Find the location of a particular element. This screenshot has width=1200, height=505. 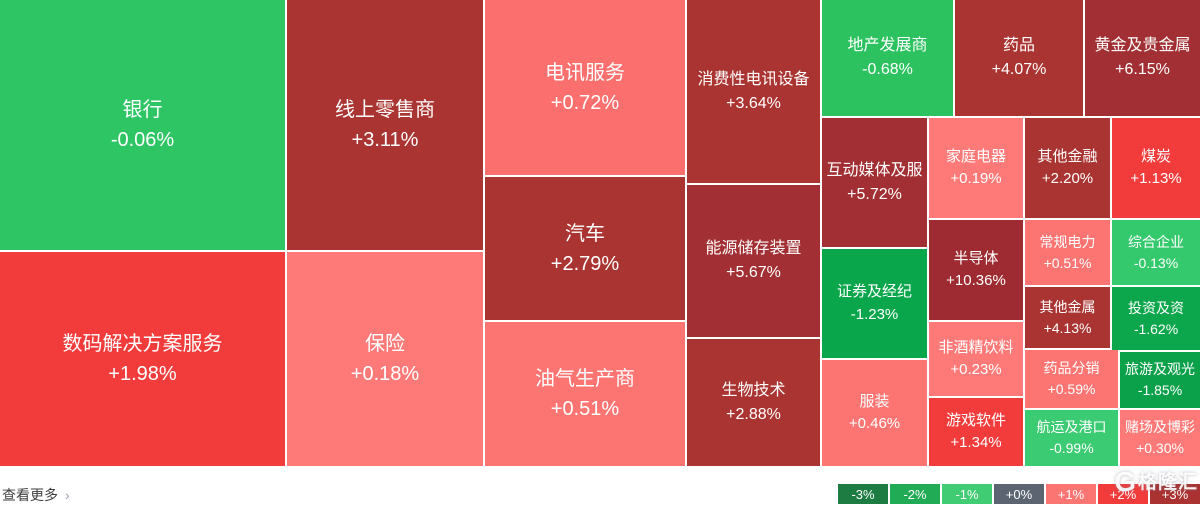

sector-name: 赌场及博彩 is located at coordinates (1160, 427).